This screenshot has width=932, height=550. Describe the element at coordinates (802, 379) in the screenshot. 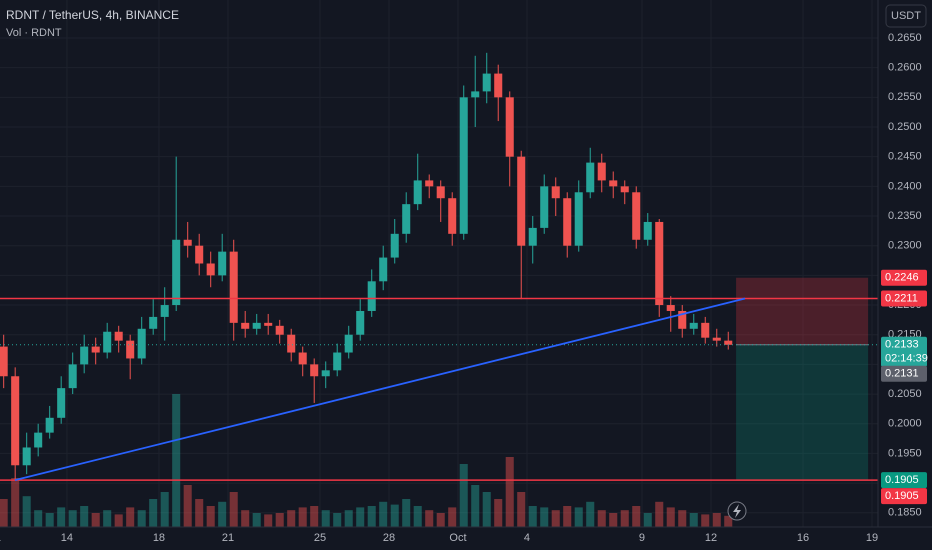

I see `position-tool` at that location.